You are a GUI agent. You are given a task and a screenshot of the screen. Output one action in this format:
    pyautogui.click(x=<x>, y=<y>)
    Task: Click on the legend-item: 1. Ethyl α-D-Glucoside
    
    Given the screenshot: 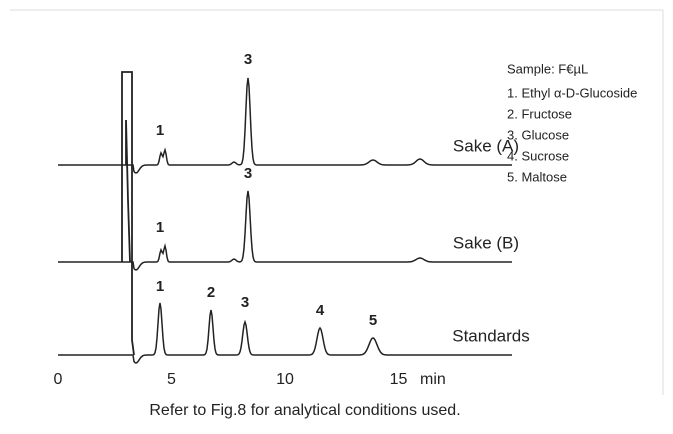 What is the action you would take?
    pyautogui.click(x=572, y=92)
    